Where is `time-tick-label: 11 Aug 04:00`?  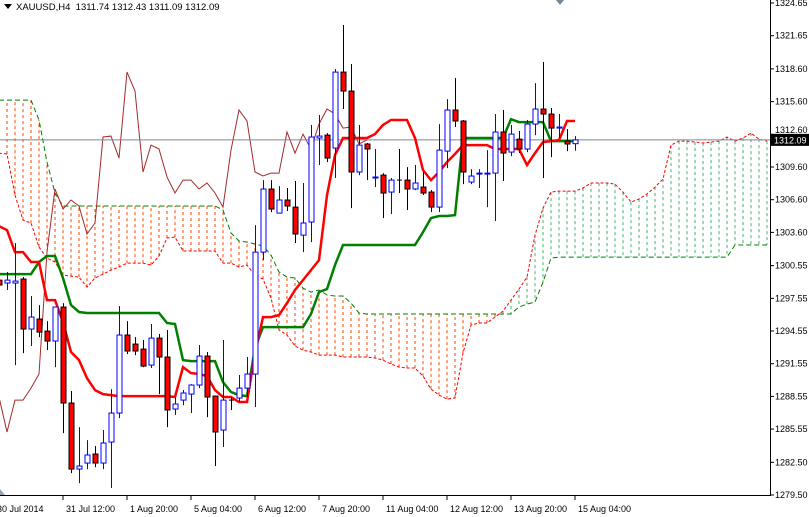
time-tick-label: 11 Aug 04:00 is located at coordinates (412, 509).